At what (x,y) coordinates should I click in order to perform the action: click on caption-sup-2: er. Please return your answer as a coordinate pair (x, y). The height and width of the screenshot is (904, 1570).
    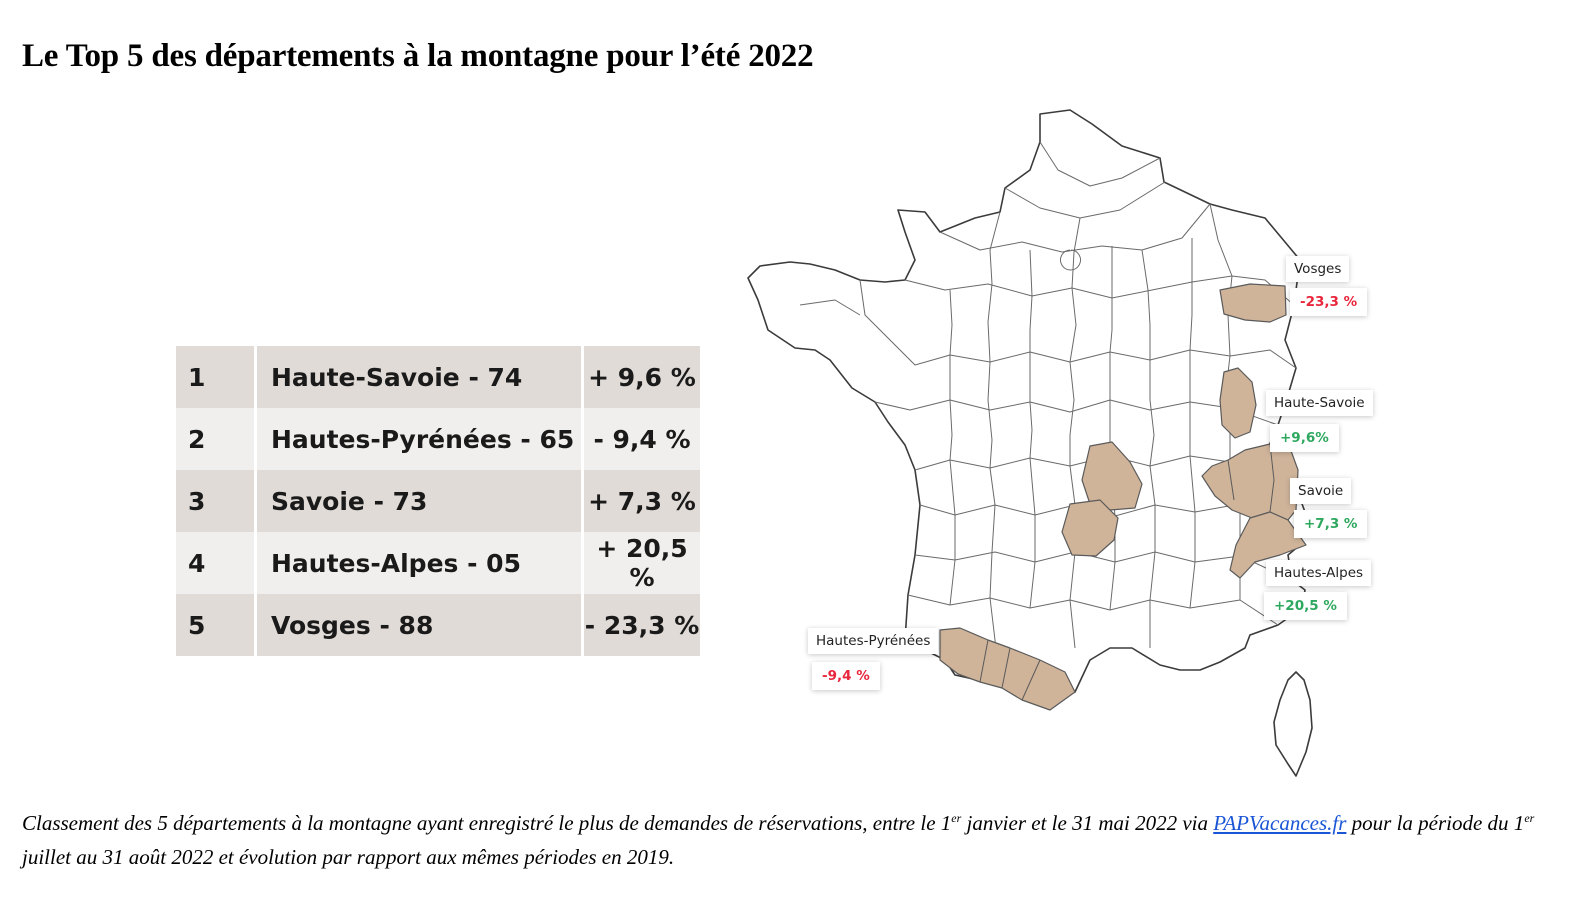
    Looking at the image, I should click on (1529, 818).